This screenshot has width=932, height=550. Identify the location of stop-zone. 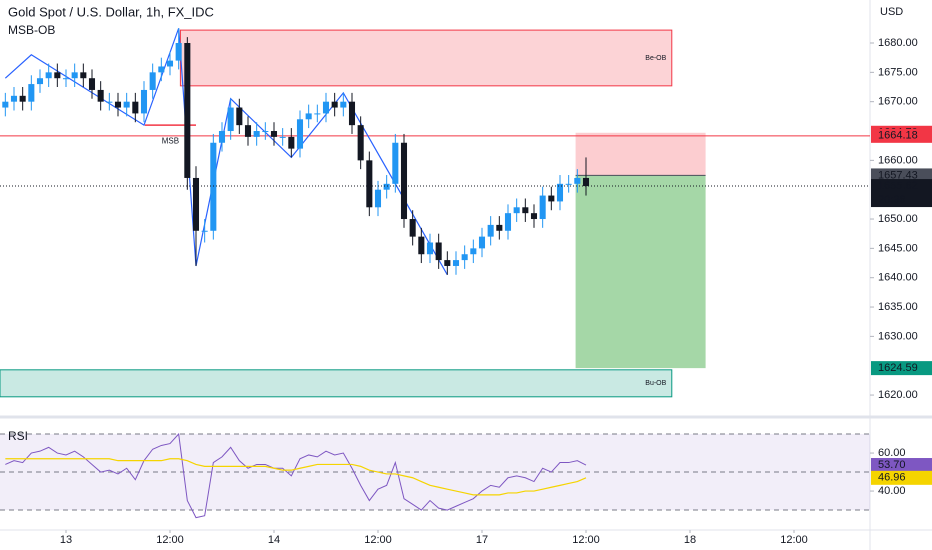
(640, 154).